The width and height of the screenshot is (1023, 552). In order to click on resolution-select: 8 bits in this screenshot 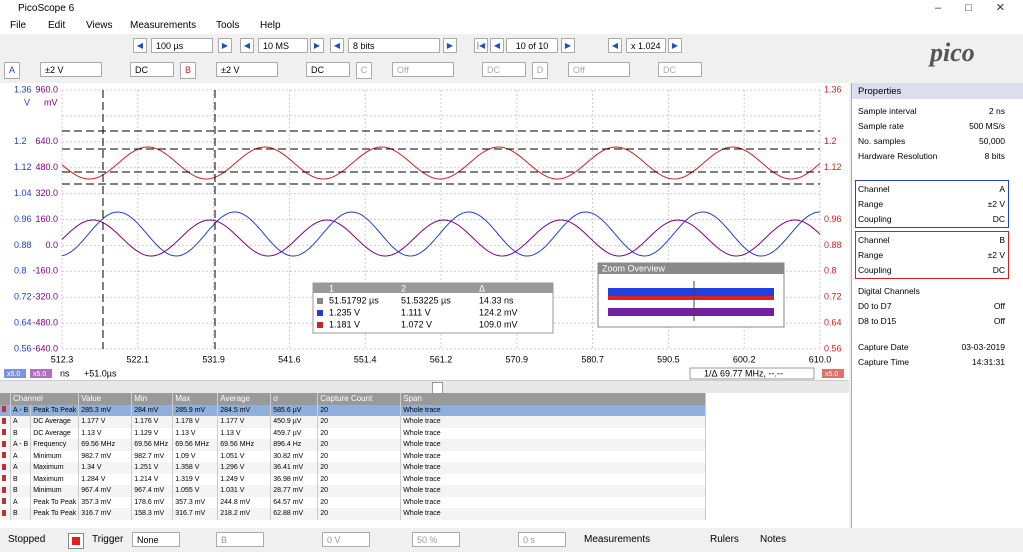, I will do `click(394, 45)`.